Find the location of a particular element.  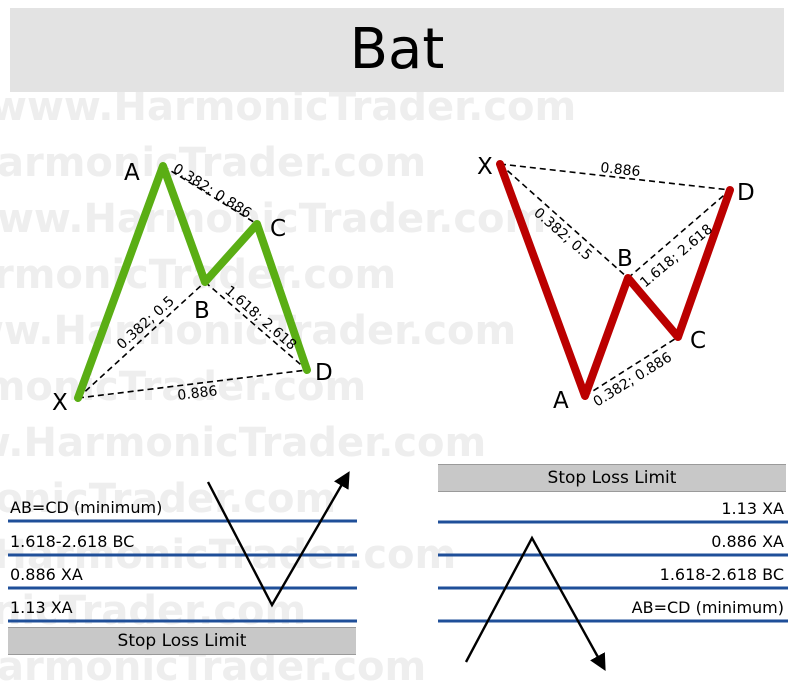

left-stop-loss-label: Stop Loss Limit is located at coordinates (182, 641).